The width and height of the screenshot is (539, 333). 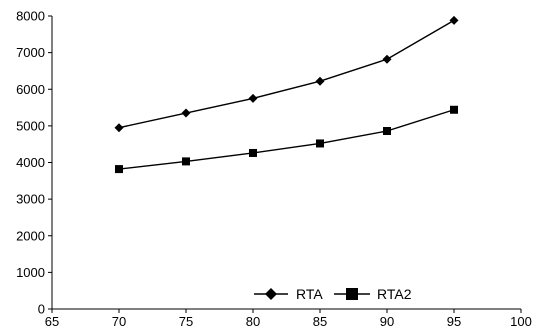 What do you see at coordinates (454, 321) in the screenshot?
I see `x-tick-label: 95` at bounding box center [454, 321].